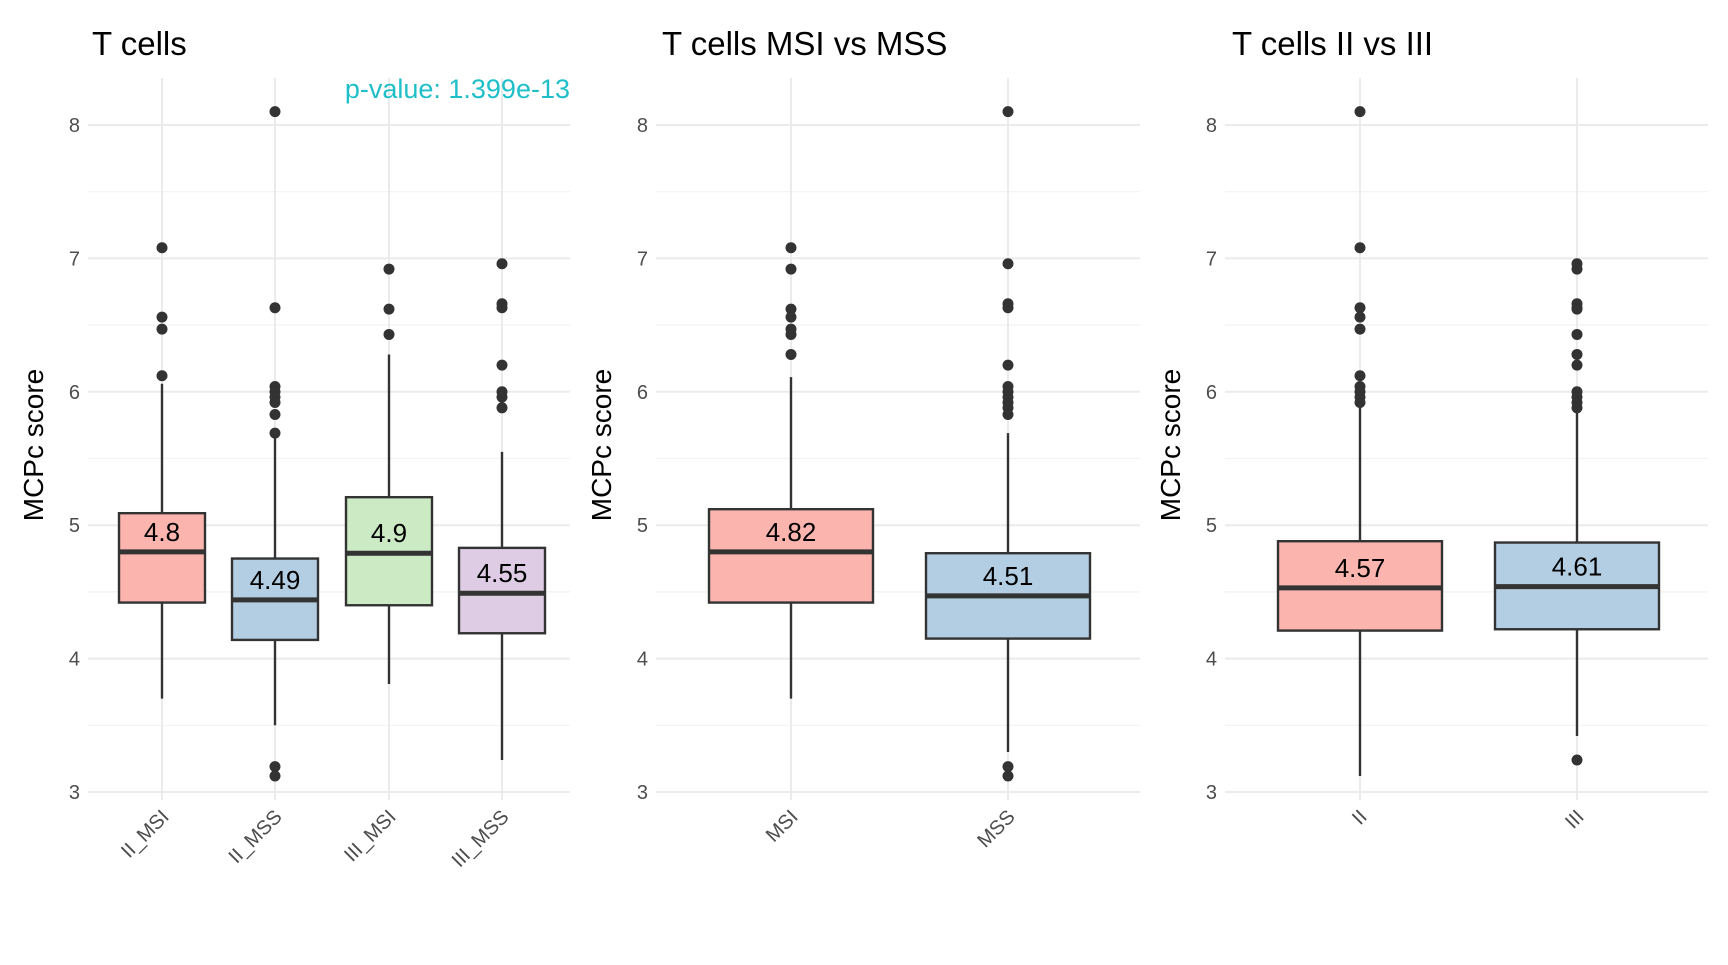  Describe the element at coordinates (162, 532) in the screenshot. I see `median-label: 4.8` at that location.